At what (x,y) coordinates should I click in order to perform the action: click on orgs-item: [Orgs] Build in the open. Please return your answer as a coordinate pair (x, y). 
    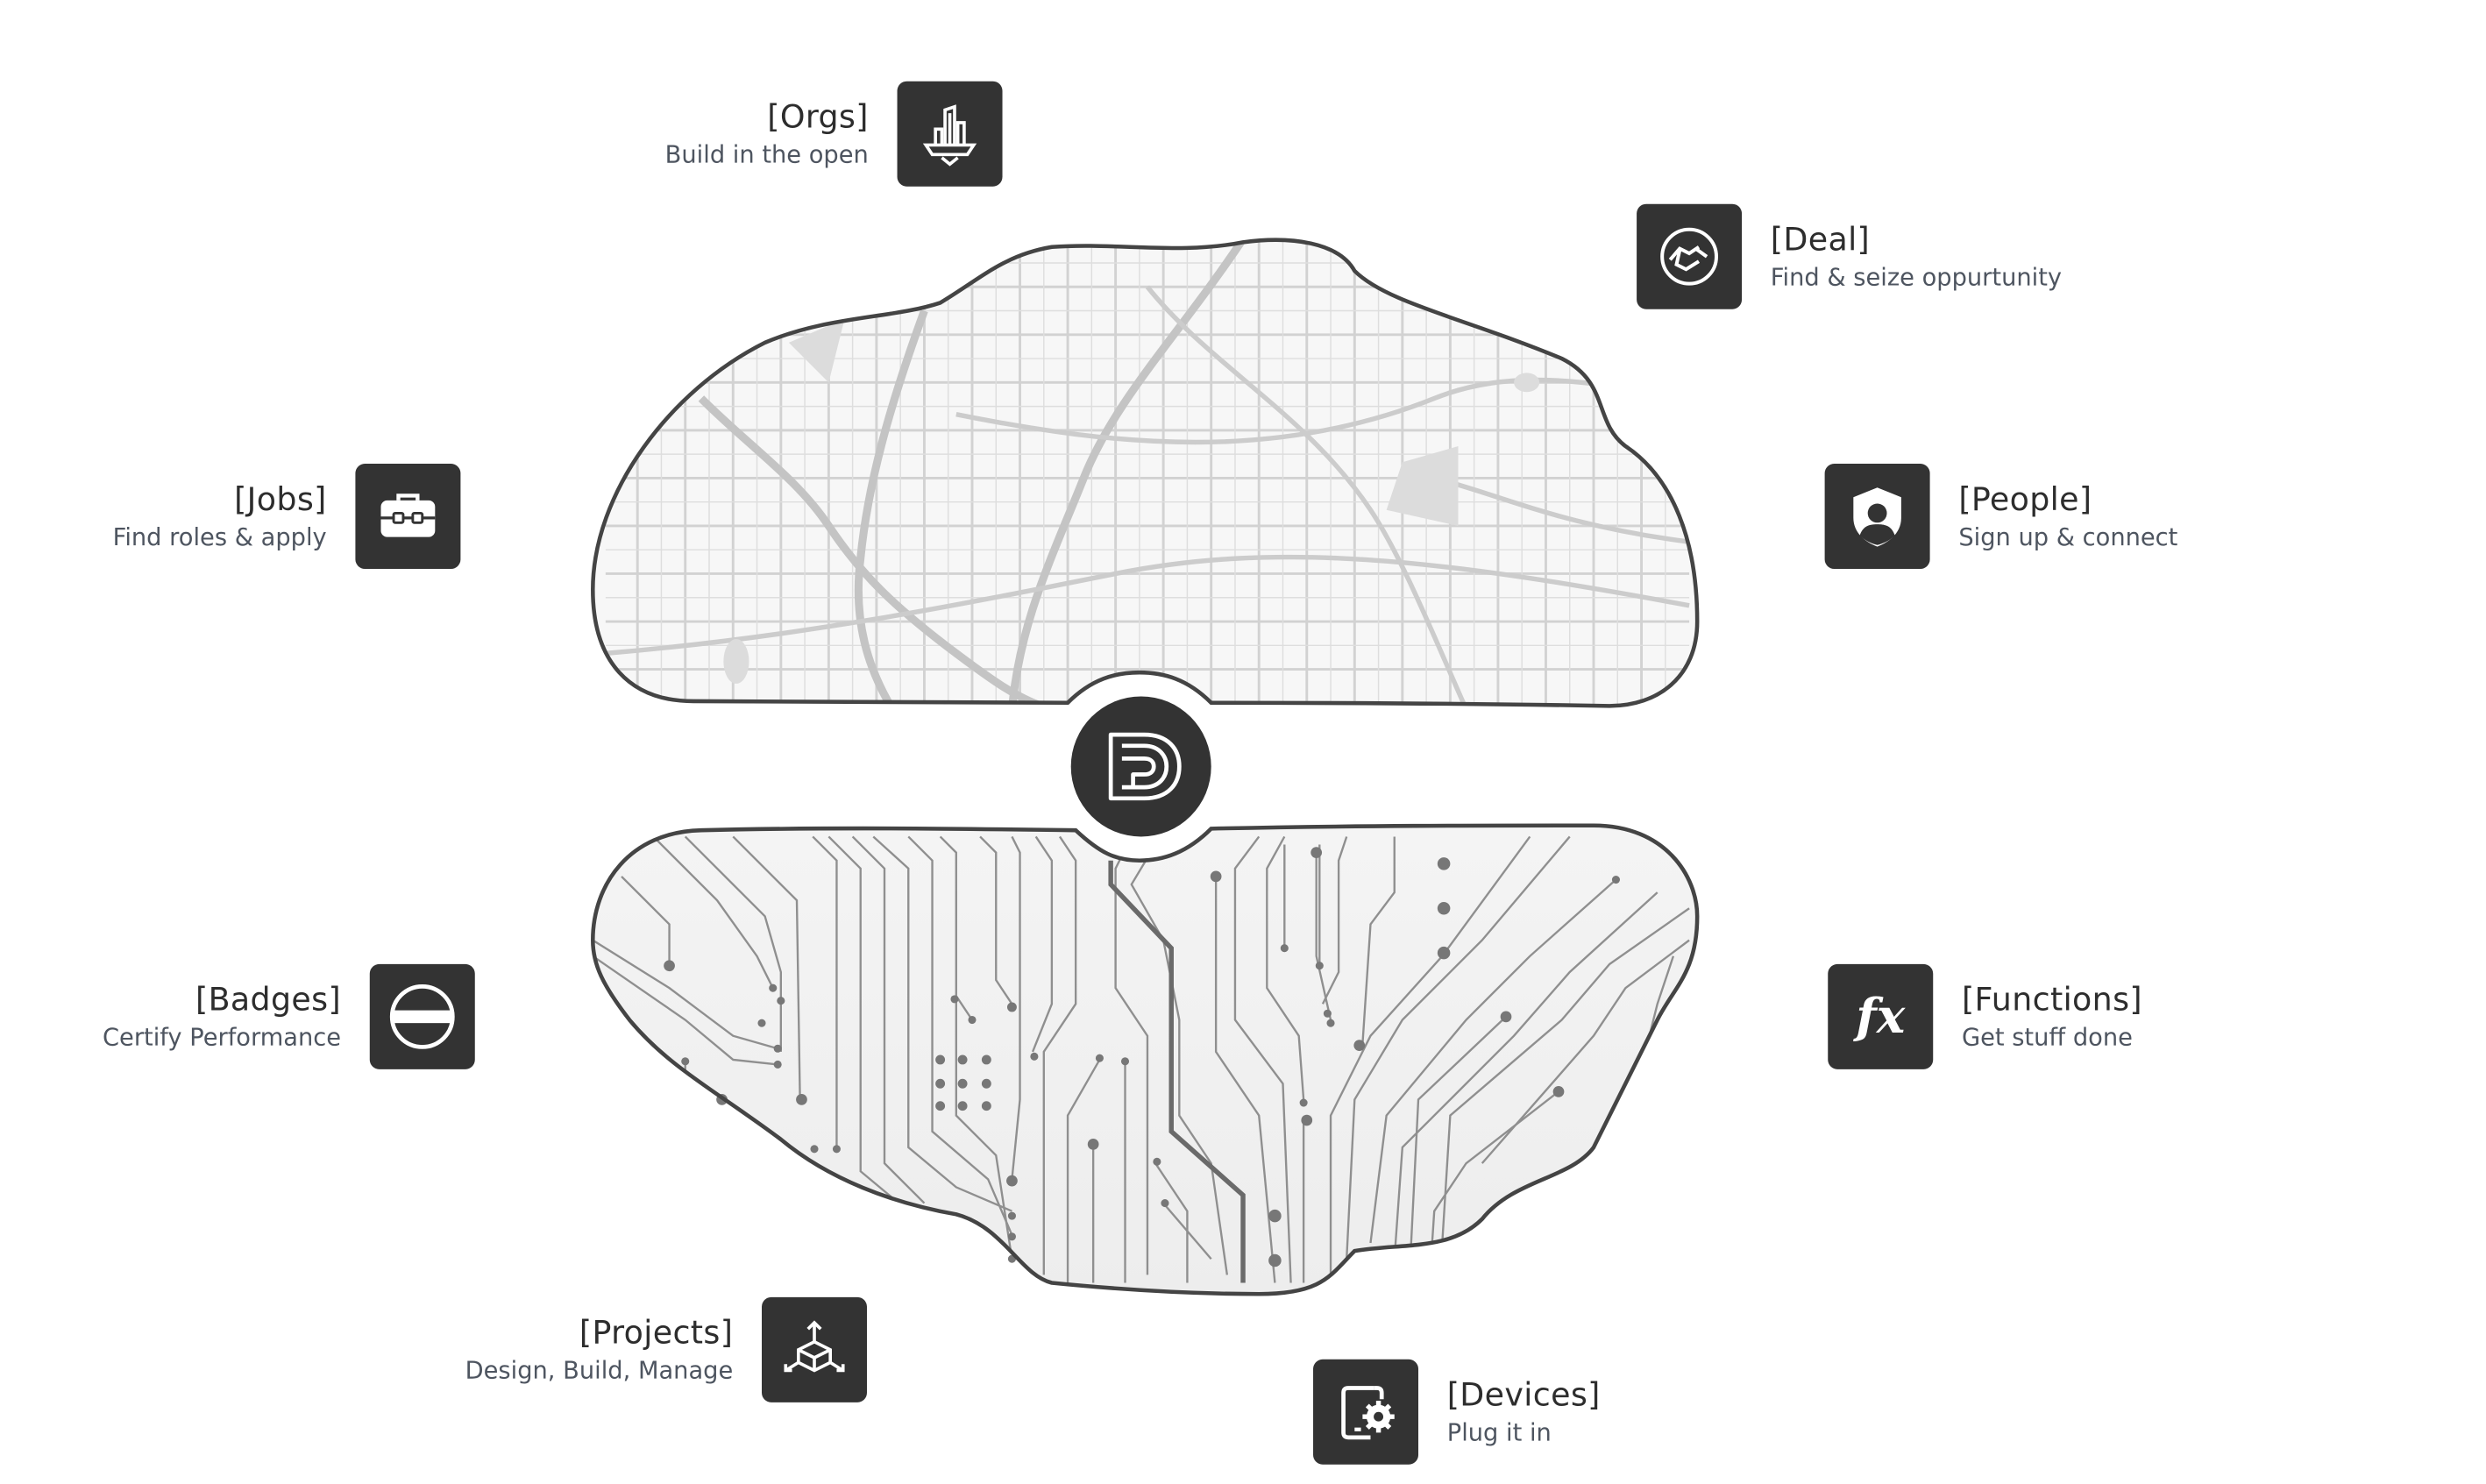
    Looking at the image, I should click on (833, 134).